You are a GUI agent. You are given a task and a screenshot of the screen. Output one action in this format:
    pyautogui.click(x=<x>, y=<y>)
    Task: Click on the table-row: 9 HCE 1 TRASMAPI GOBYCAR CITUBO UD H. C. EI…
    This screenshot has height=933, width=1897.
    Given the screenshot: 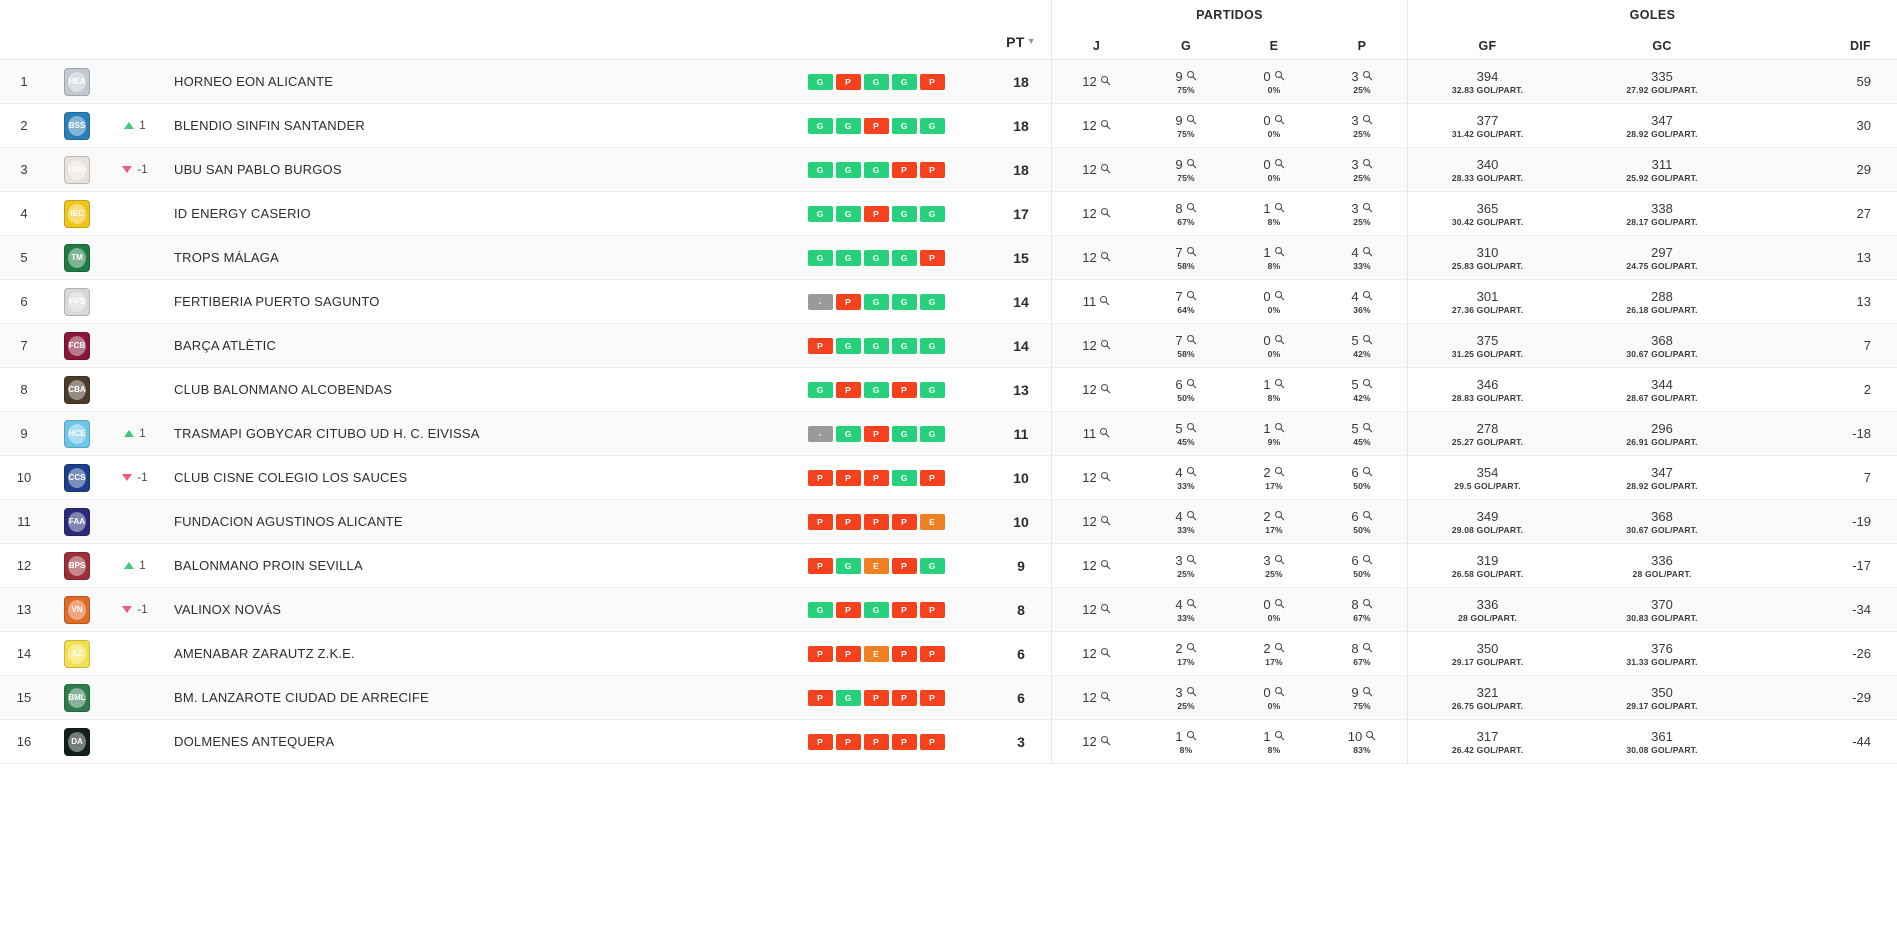 What is the action you would take?
    pyautogui.click(x=948, y=434)
    